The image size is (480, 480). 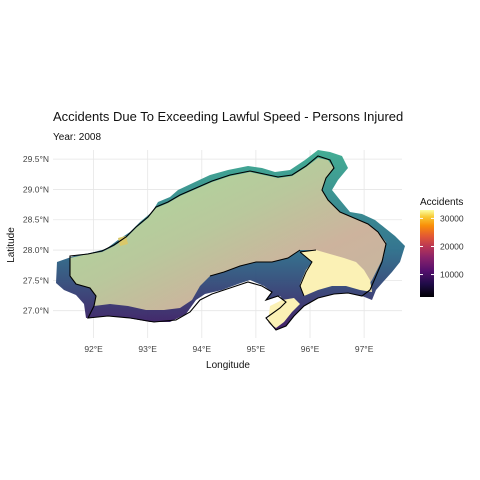 What do you see at coordinates (228, 349) in the screenshot?
I see `x-axis-ticks: 92°E 93°E 94°E 95°E 96°E 97°E` at bounding box center [228, 349].